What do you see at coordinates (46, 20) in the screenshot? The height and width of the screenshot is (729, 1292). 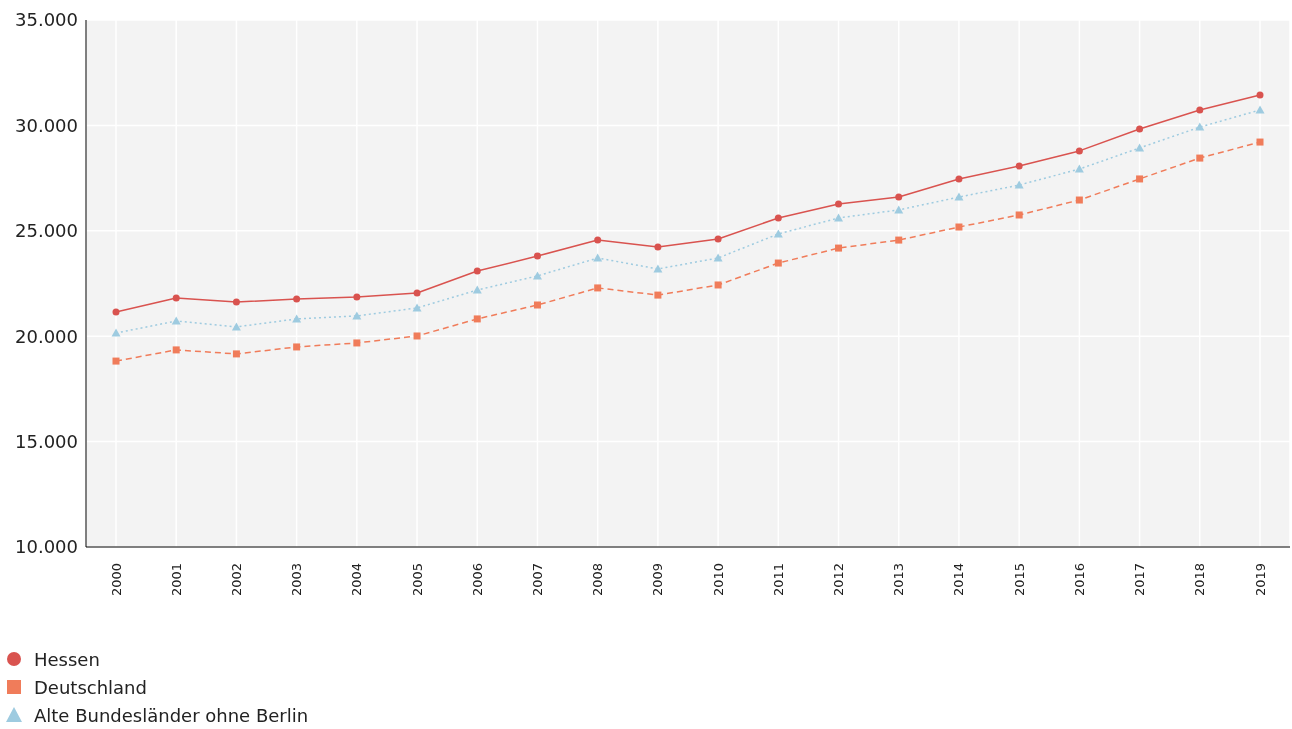 I see `y-tick-label: 35.000` at bounding box center [46, 20].